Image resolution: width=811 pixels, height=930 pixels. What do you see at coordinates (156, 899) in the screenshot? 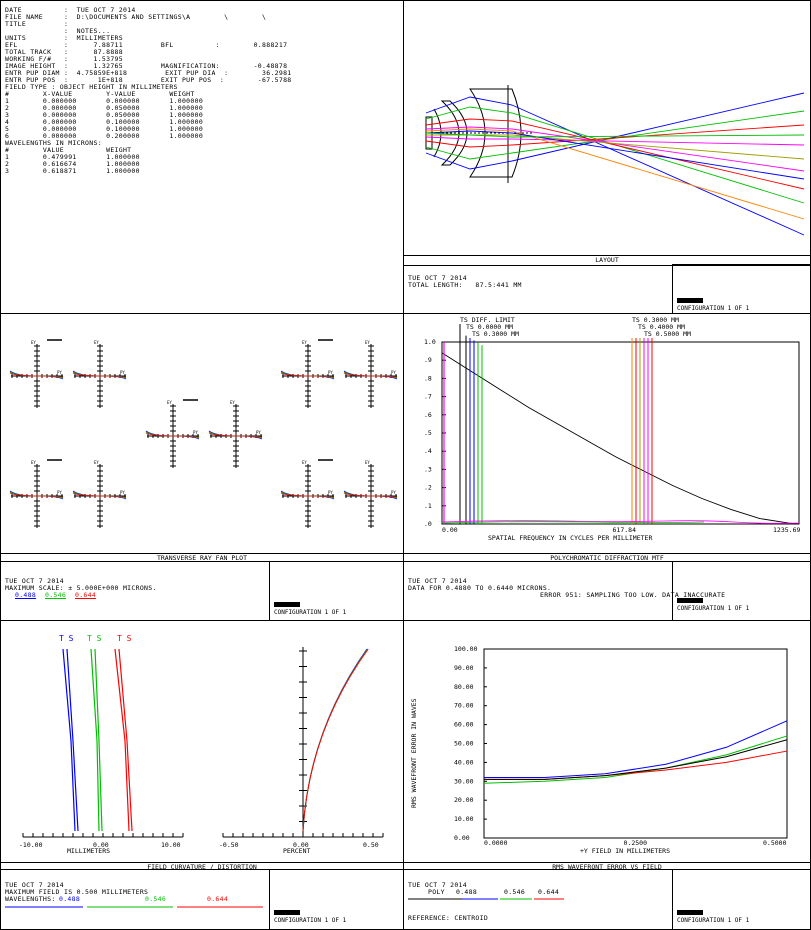
I see `fcd-wave-2: 0.546` at bounding box center [156, 899].